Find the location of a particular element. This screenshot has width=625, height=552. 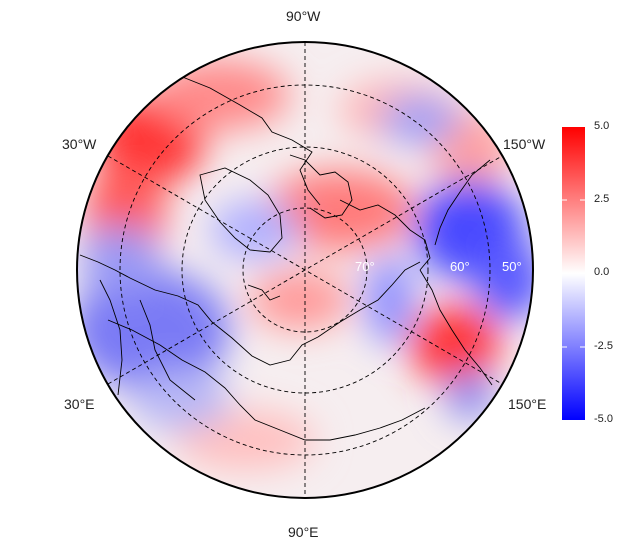

lon-label-lower-right: 150°E is located at coordinates (527, 404).